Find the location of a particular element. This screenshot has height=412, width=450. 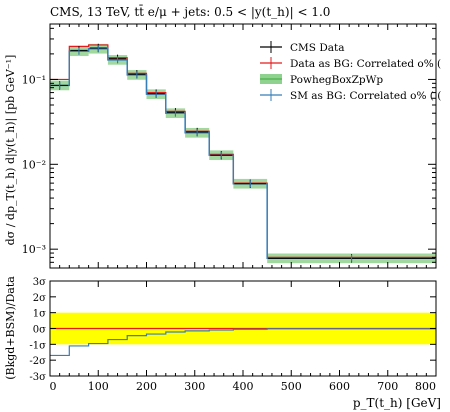

ratio-y-tick-label: -3σ is located at coordinates (37, 377).